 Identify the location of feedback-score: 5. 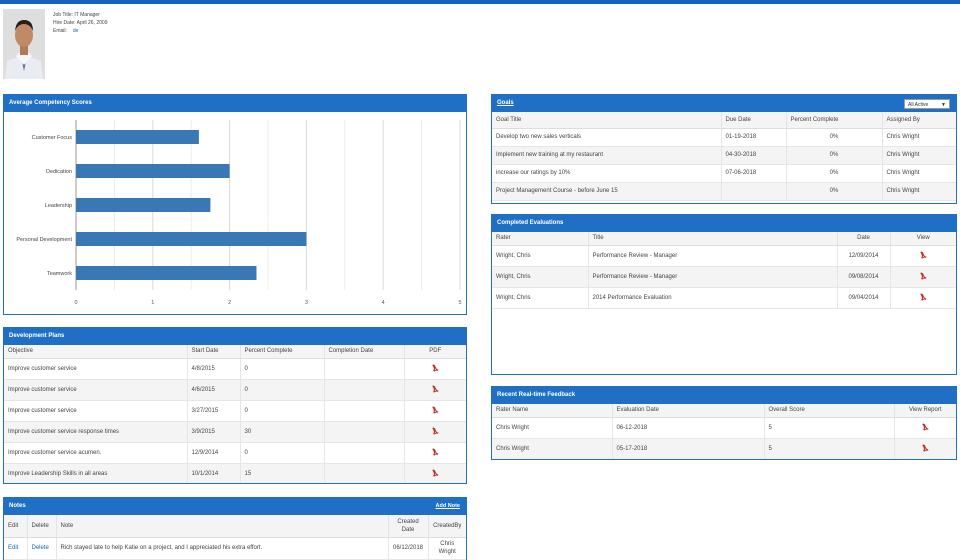
(829, 428).